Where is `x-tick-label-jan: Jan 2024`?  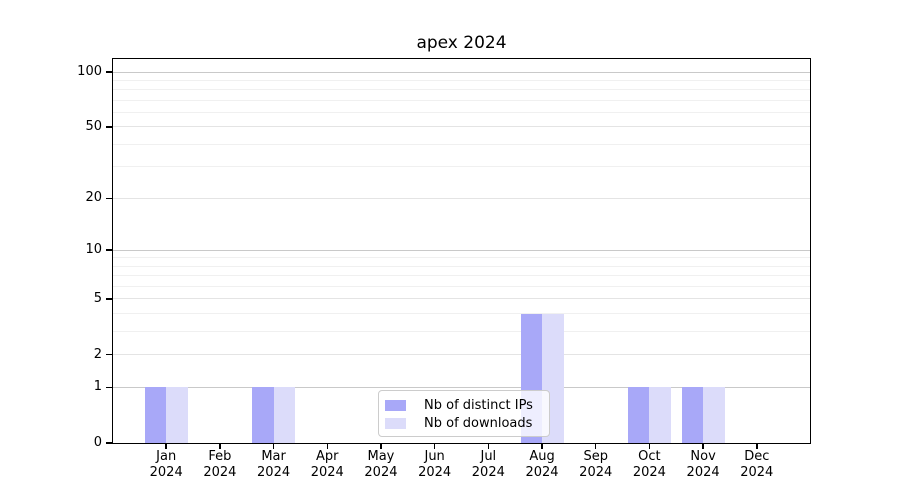
x-tick-label-jan: Jan 2024 is located at coordinates (166, 464).